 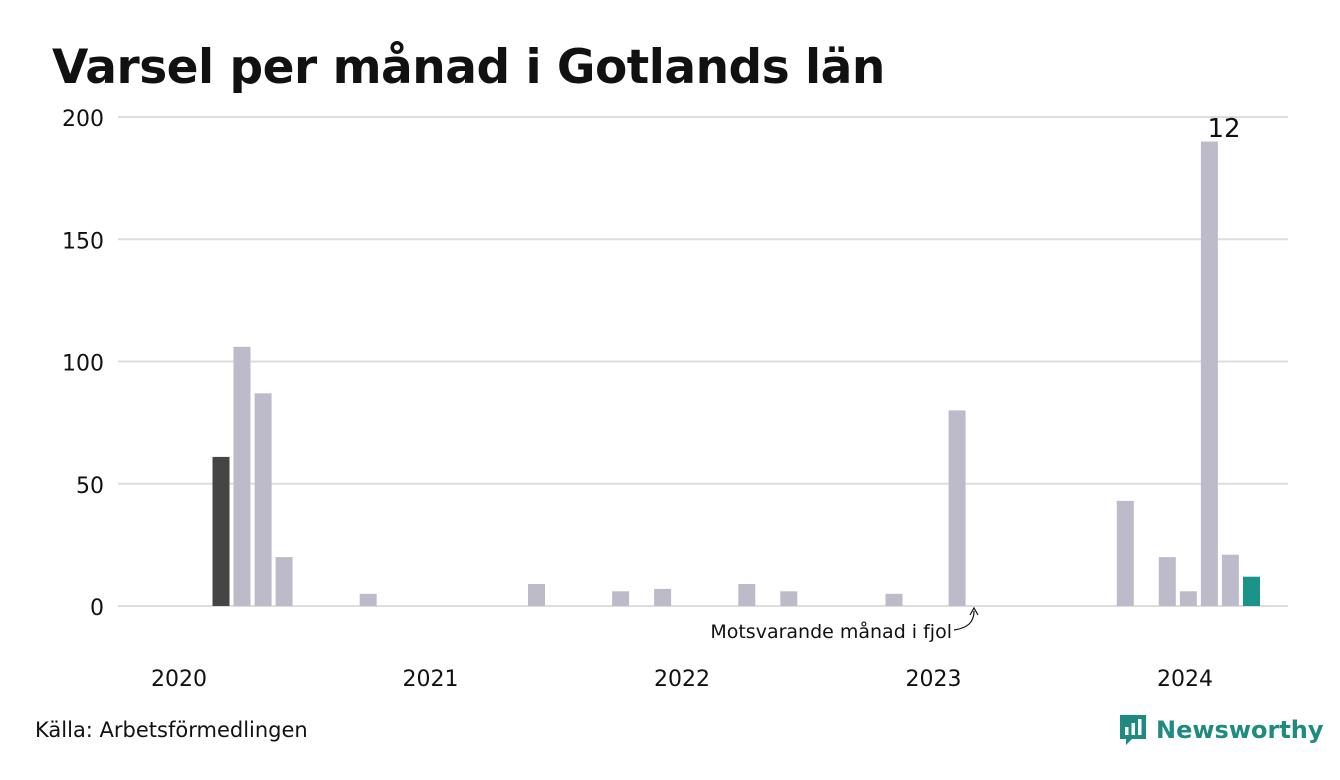 I want to click on y-tick-label: 200, so click(x=83, y=119).